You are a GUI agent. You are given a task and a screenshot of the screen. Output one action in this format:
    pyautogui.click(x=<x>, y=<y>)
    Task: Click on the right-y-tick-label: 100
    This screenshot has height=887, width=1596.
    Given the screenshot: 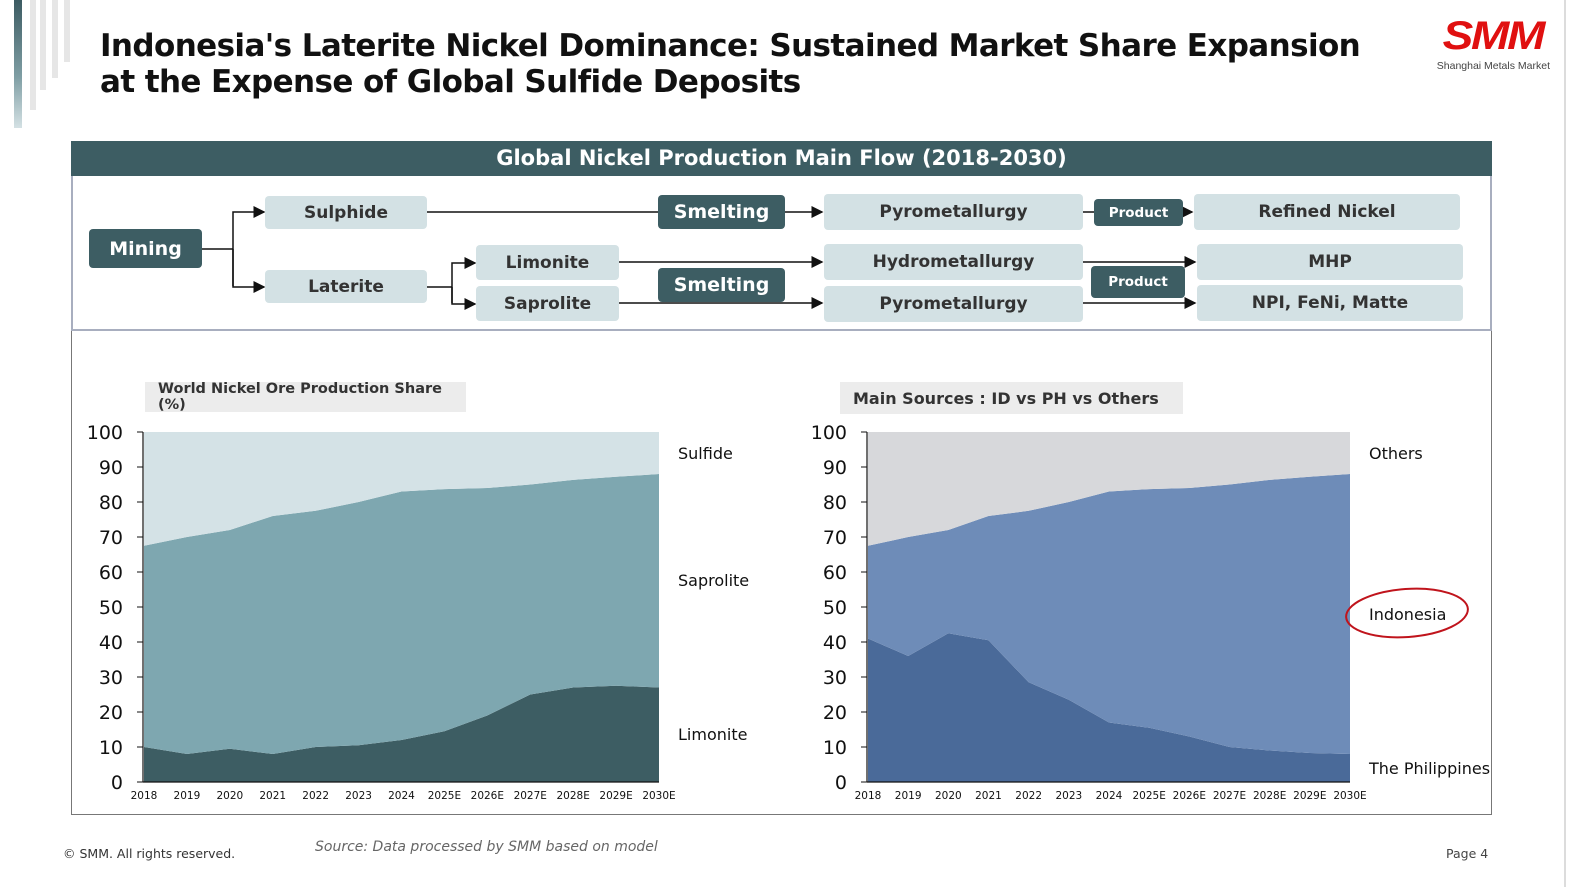 What is the action you would take?
    pyautogui.click(x=829, y=433)
    